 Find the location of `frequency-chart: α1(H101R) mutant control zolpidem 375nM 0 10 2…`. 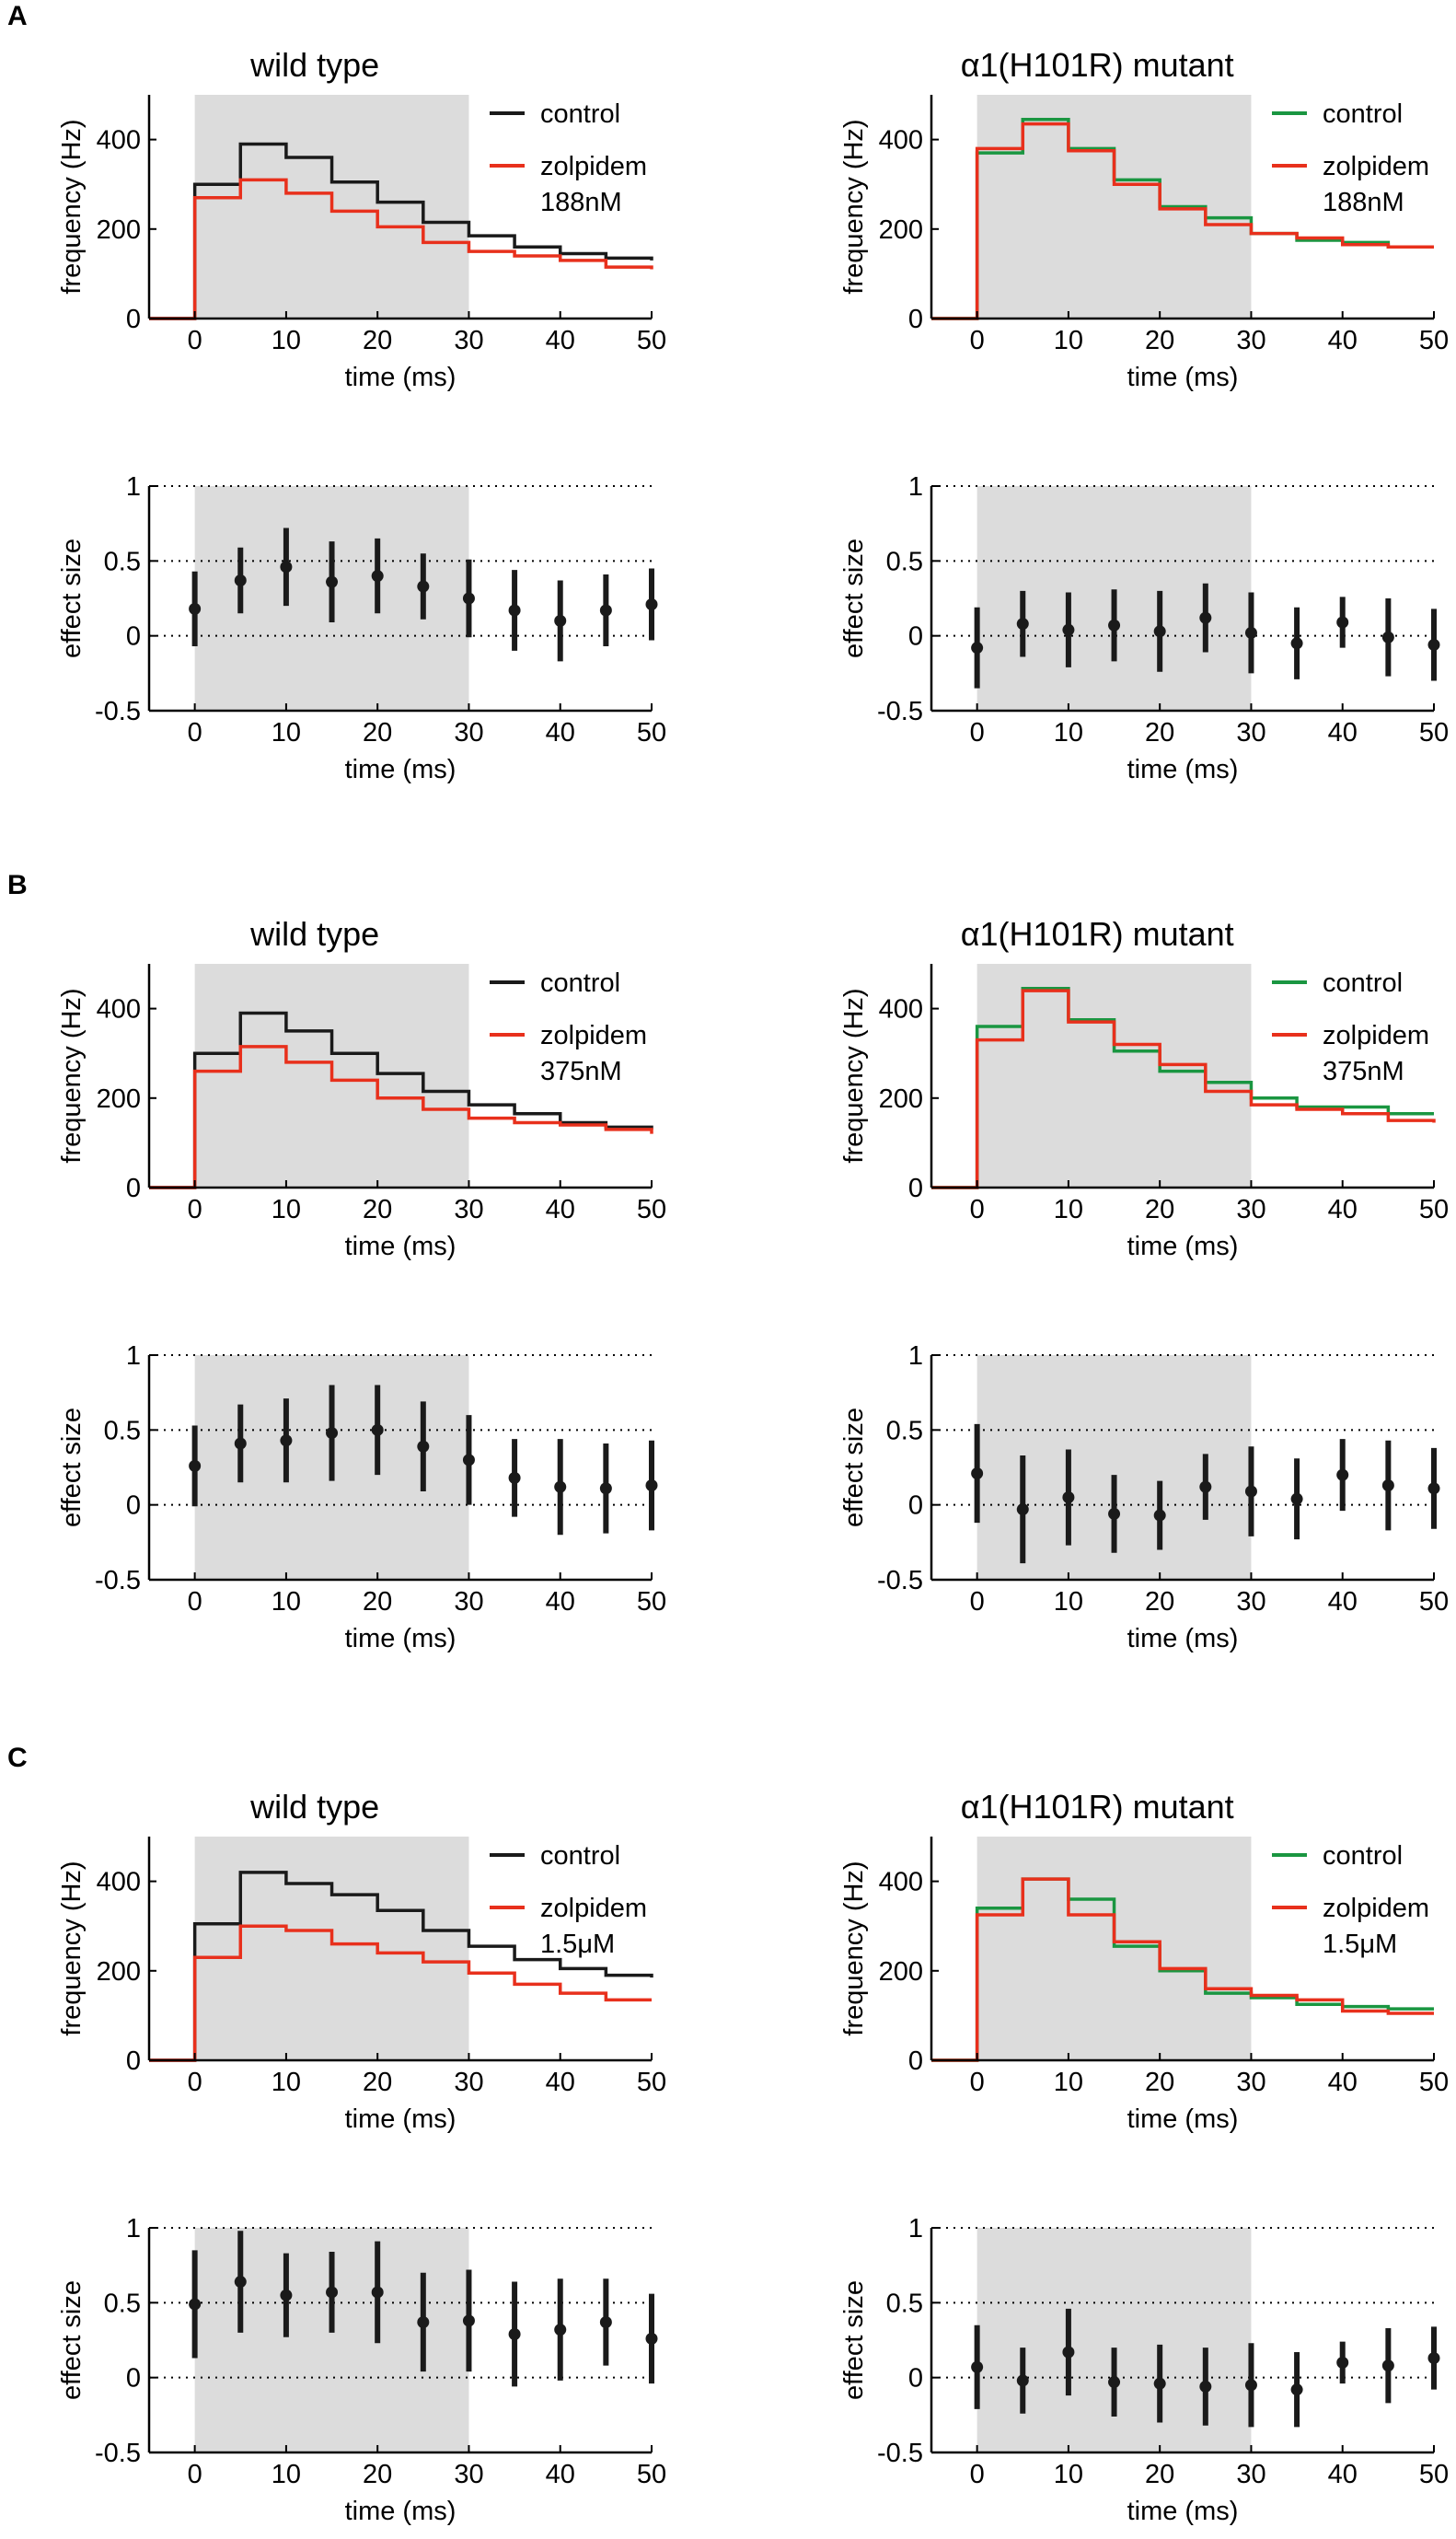

frequency-chart: α1(H101R) mutant control zolpidem 375nM 0 10 2… is located at coordinates (1144, 1088).